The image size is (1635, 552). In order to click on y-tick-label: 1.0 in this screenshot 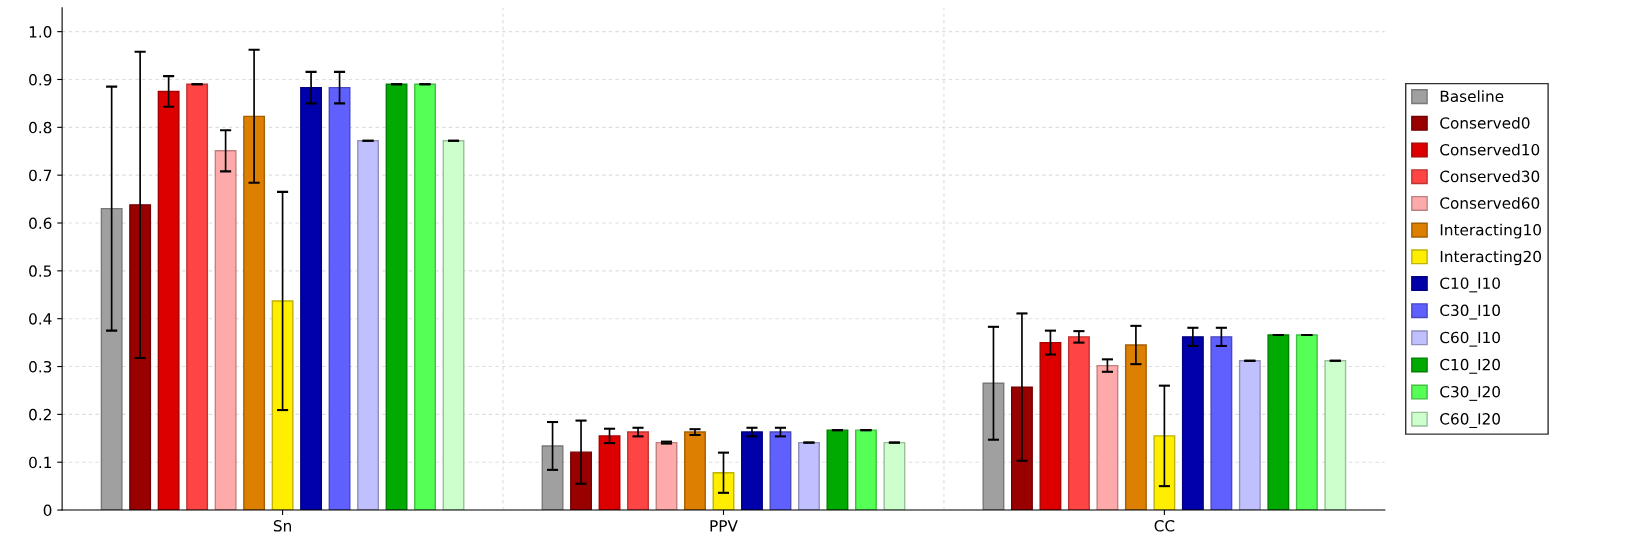, I will do `click(40, 32)`.